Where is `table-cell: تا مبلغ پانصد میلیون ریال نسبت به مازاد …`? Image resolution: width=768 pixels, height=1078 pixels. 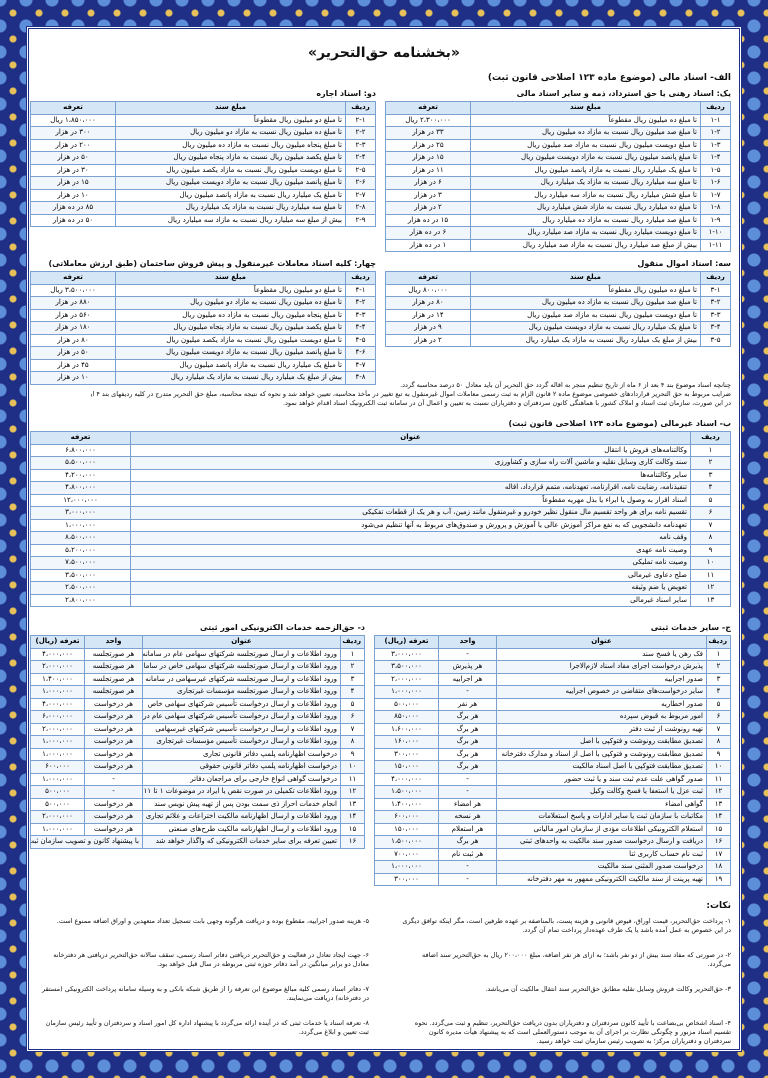
table-cell: تا مبلغ پانصد میلیون ریال نسبت به مازاد … is located at coordinates (230, 183).